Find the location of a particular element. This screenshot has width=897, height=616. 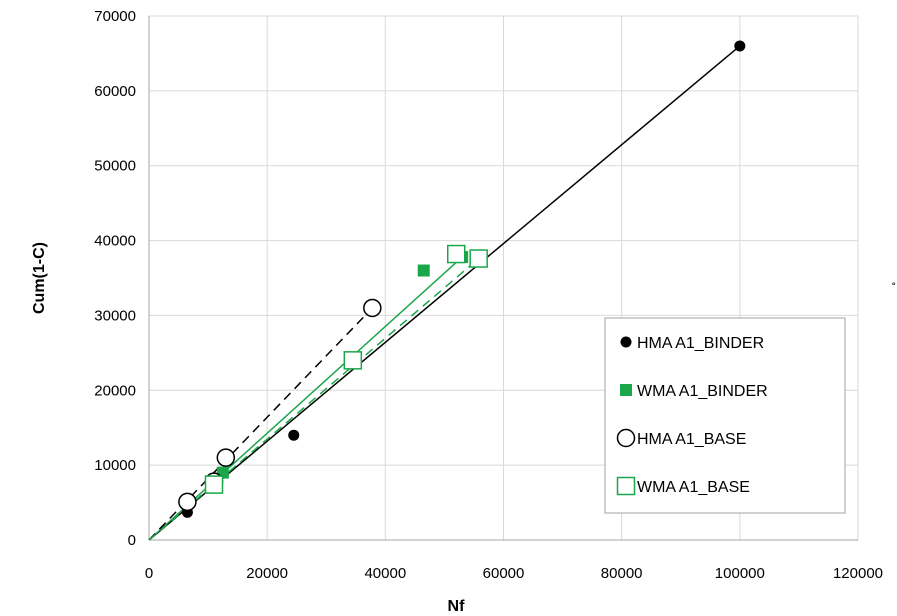

x-tick-label: 80000 is located at coordinates (622, 573).